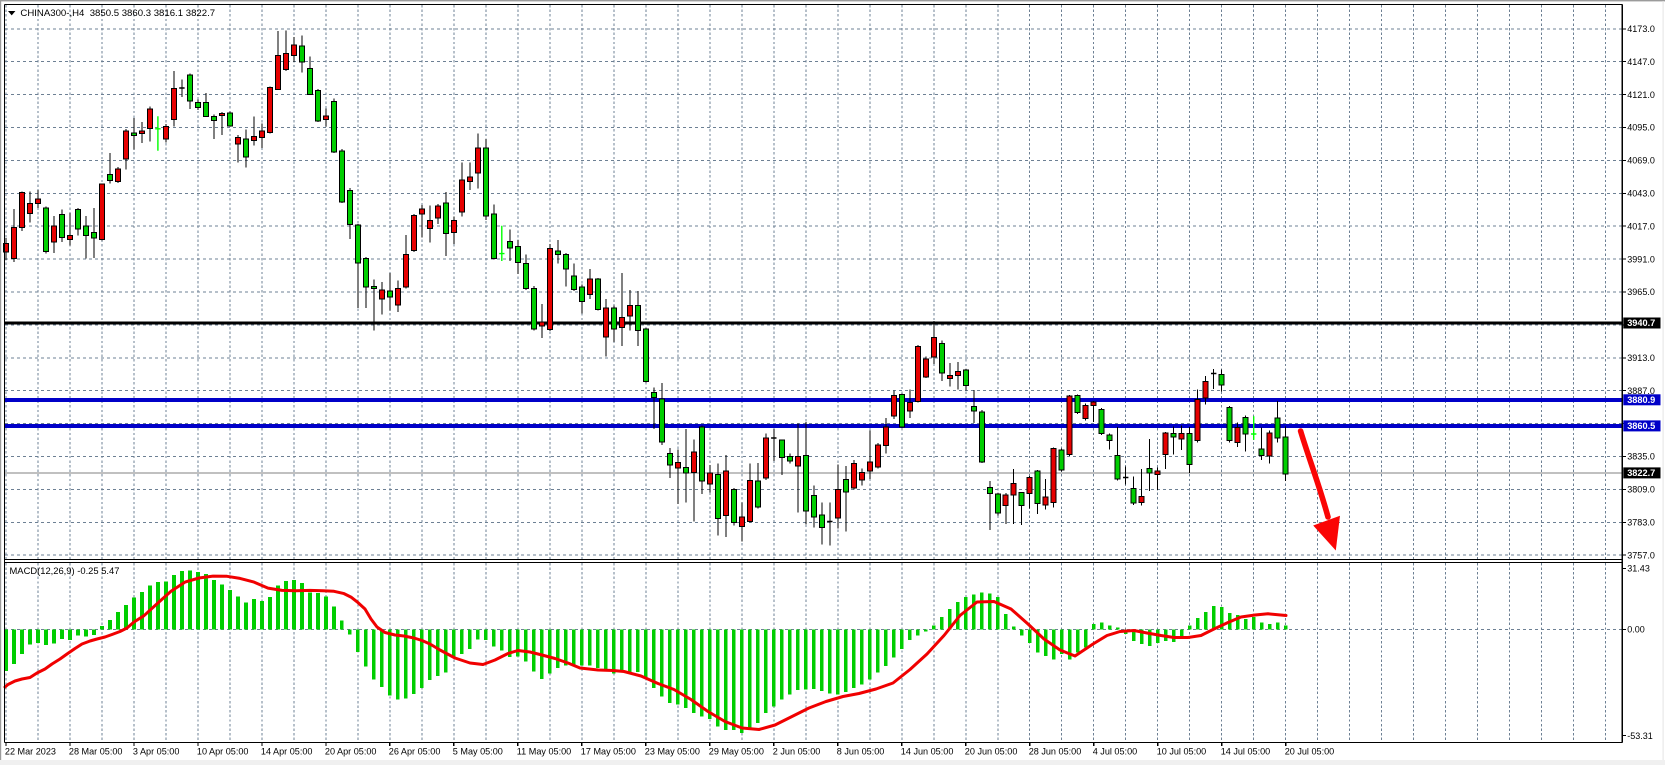  I want to click on svg-text: 23 May 05:00, so click(672, 752).